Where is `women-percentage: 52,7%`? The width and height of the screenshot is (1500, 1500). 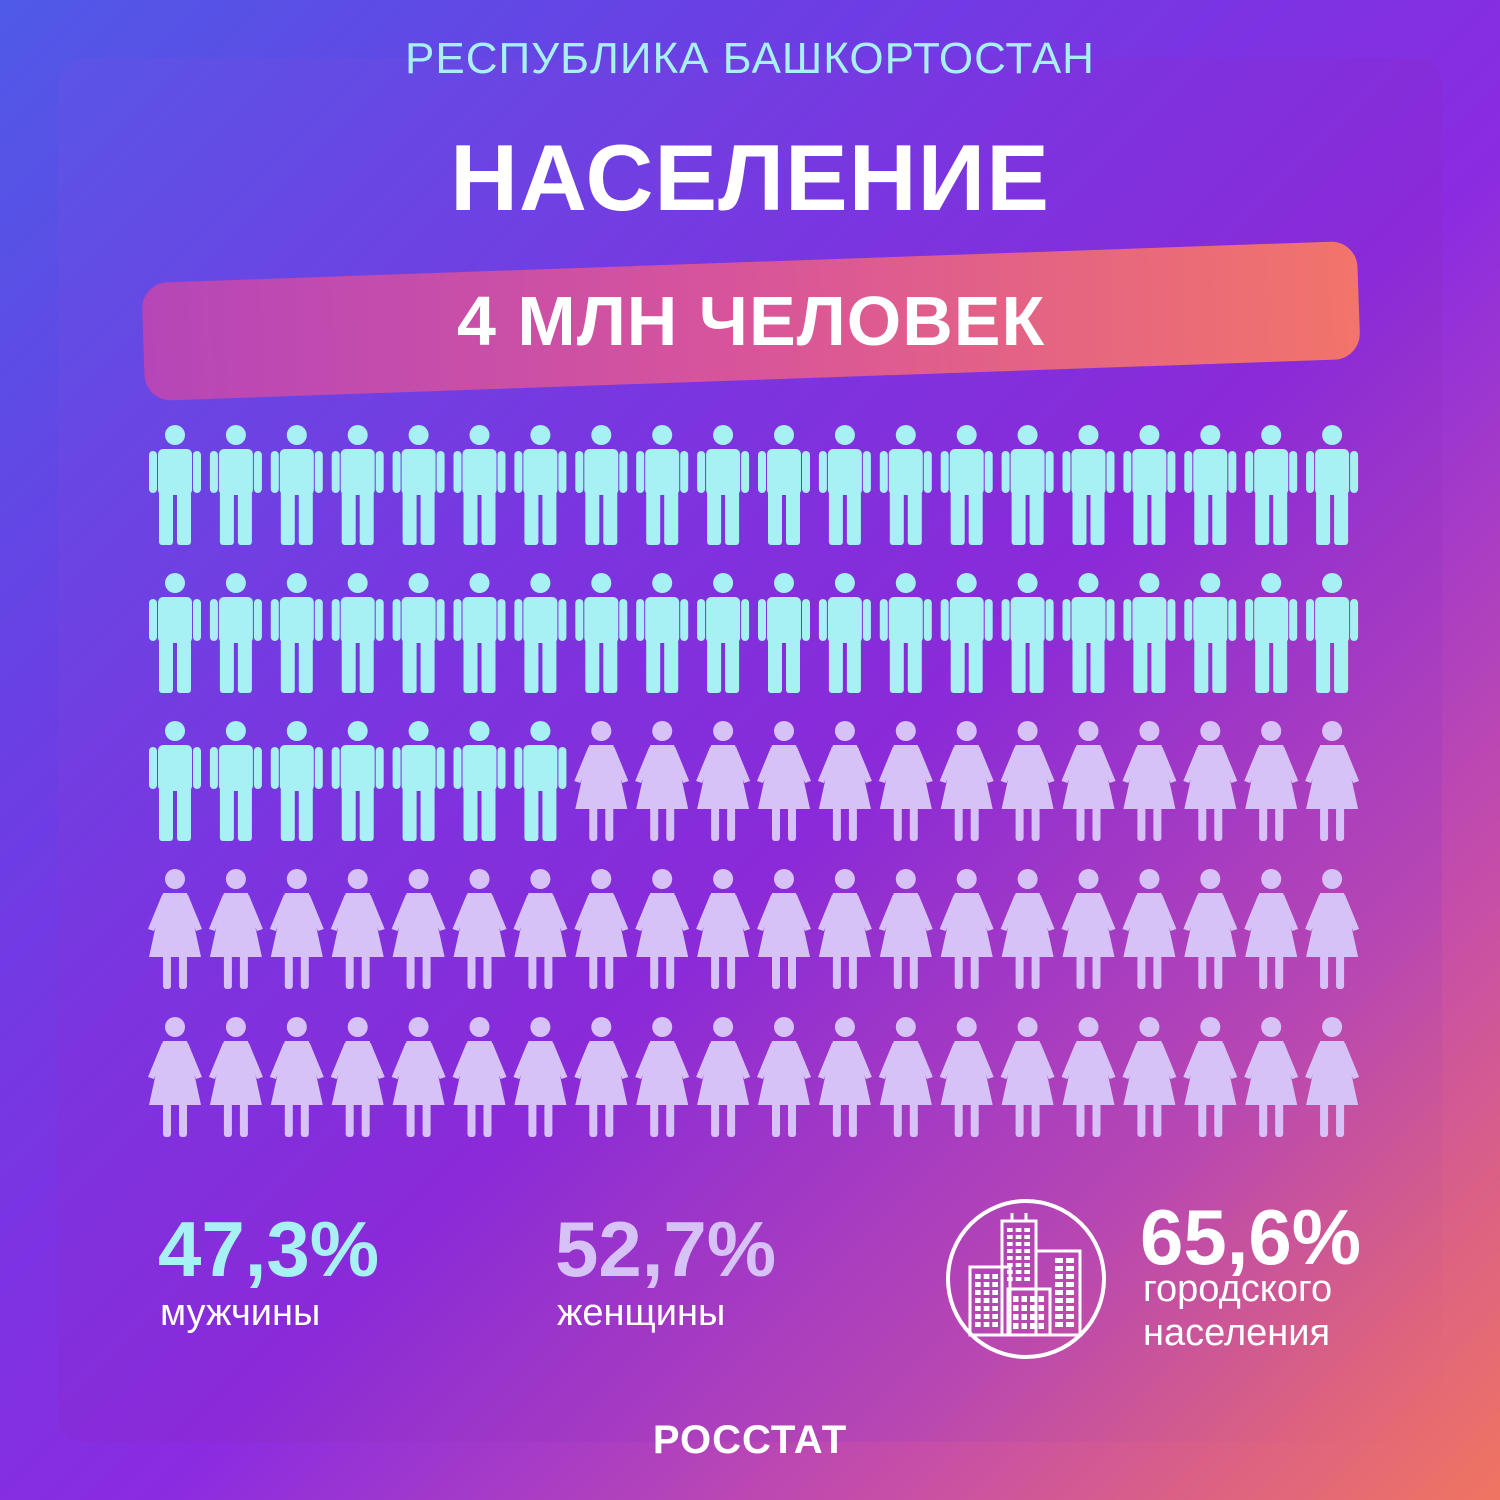
women-percentage: 52,7% is located at coordinates (666, 1249).